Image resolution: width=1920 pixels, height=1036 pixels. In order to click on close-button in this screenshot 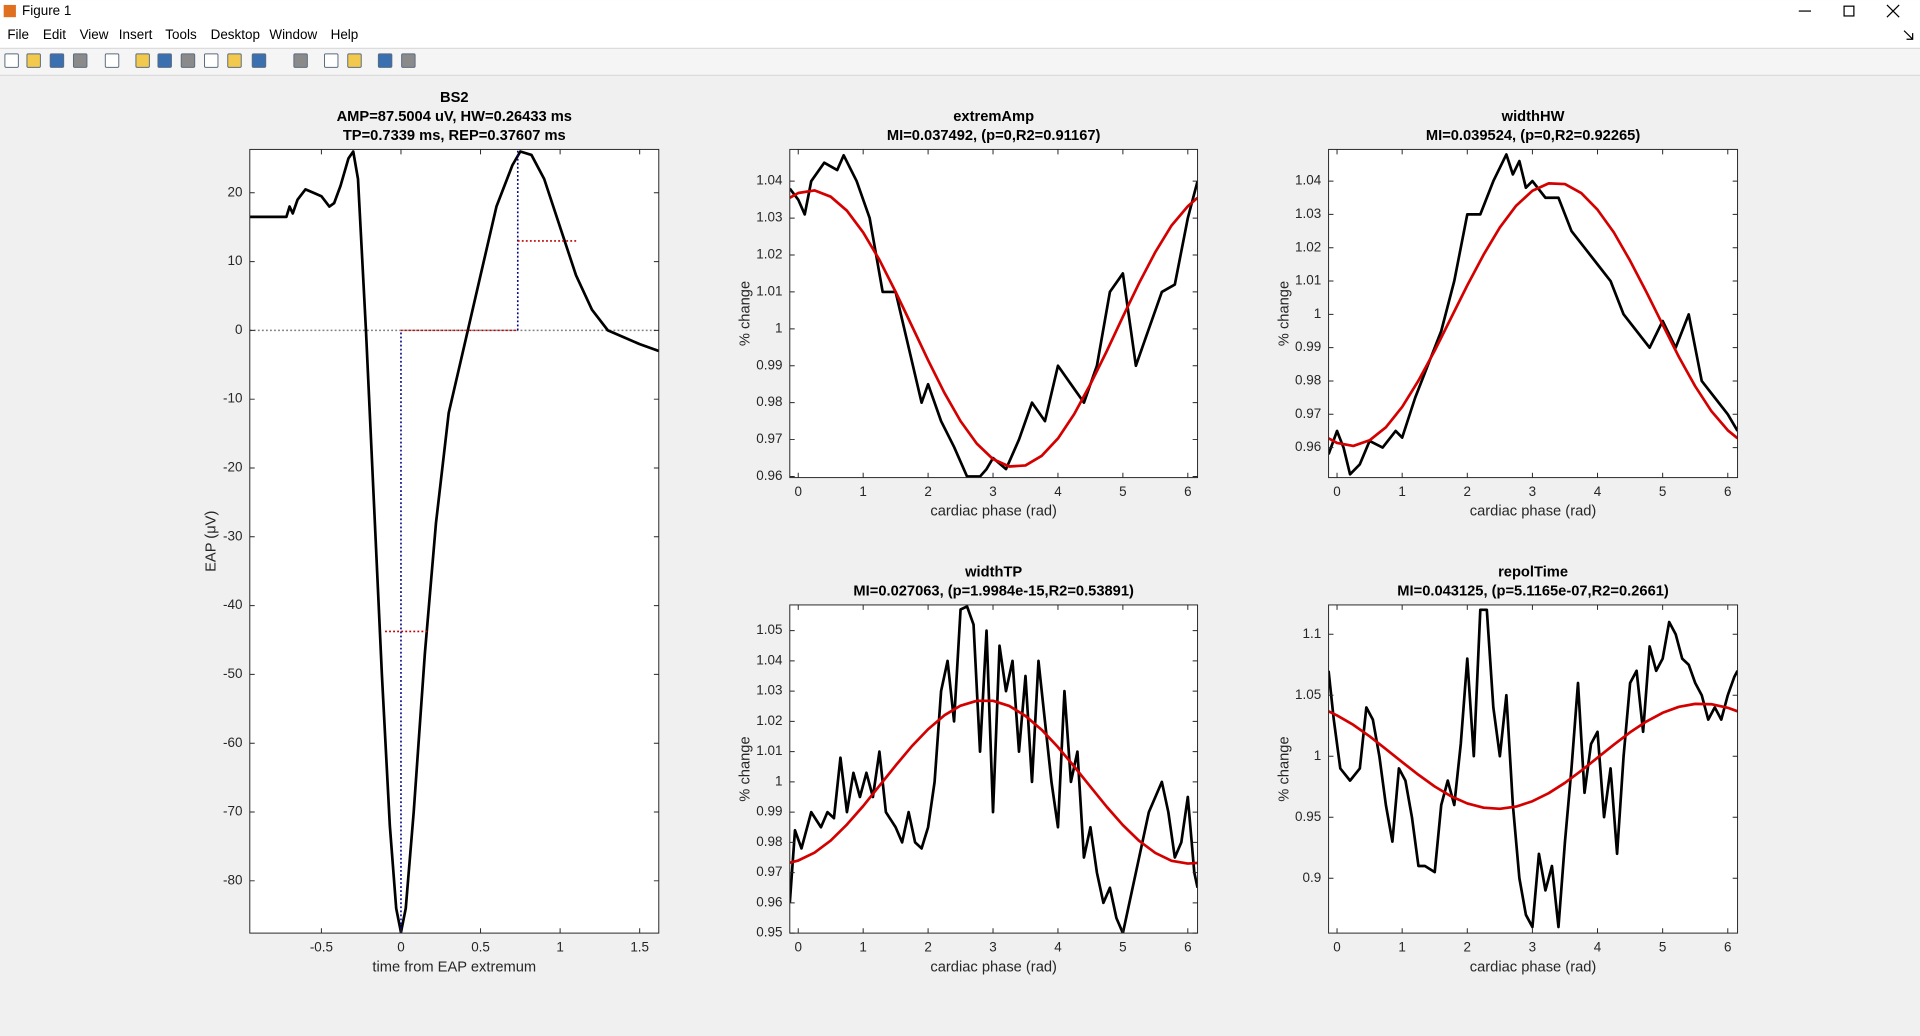, I will do `click(1893, 11)`.